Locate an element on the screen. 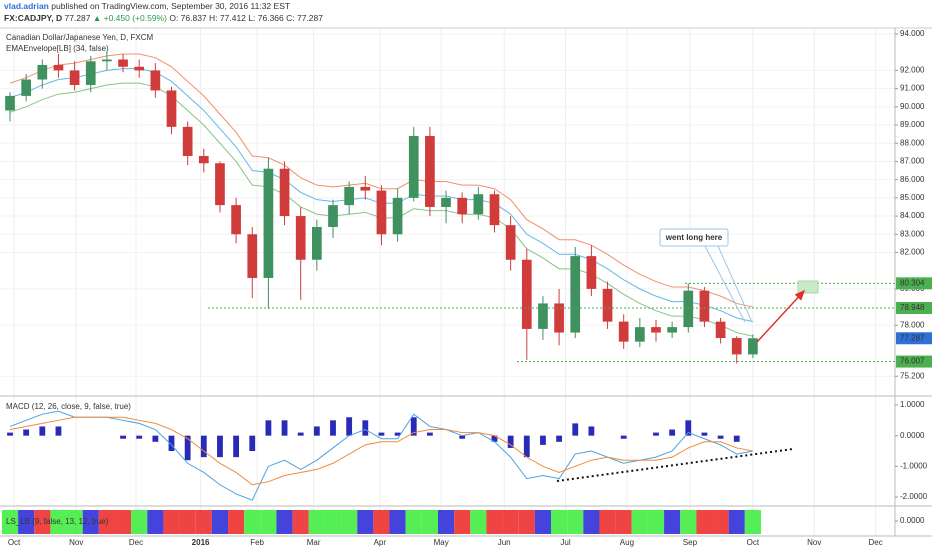 The width and height of the screenshot is (932, 550). change: ▲ +0.450 (+0.59%) is located at coordinates (130, 18).